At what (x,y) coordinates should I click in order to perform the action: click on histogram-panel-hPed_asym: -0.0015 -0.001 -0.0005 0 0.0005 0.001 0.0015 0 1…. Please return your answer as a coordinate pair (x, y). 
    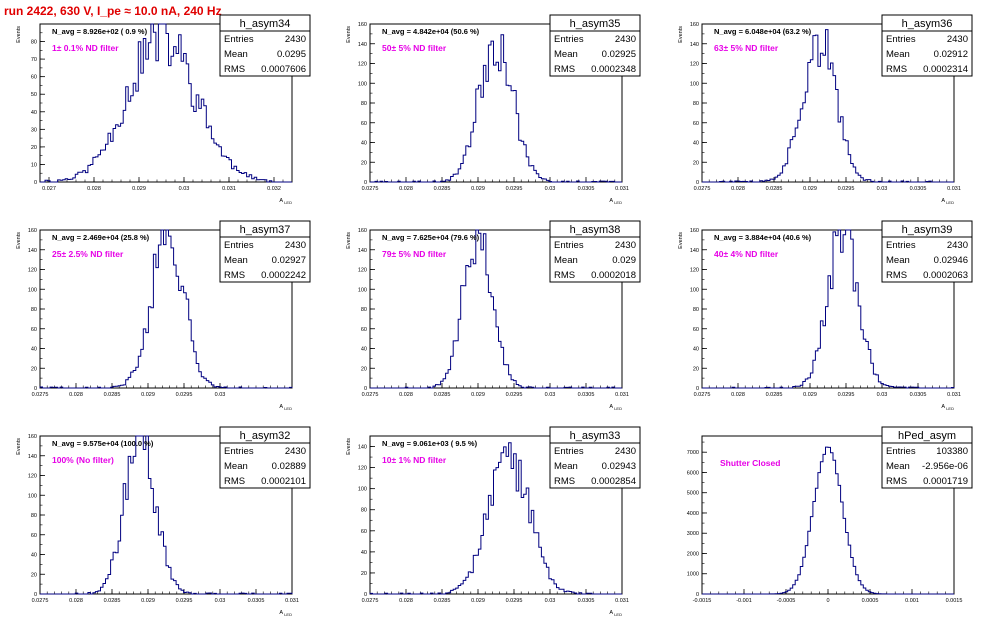
    Looking at the image, I should click on (830, 515).